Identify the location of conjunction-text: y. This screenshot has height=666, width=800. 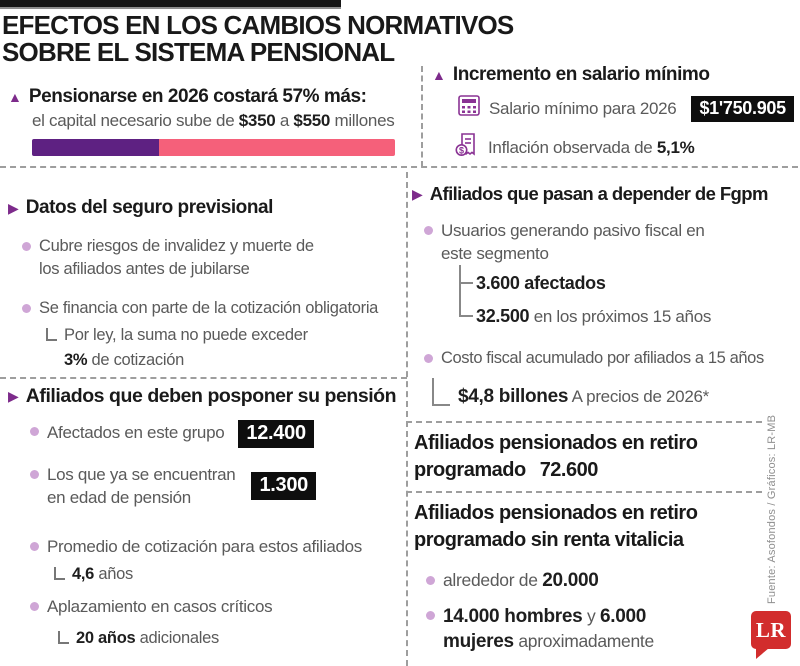
(591, 616).